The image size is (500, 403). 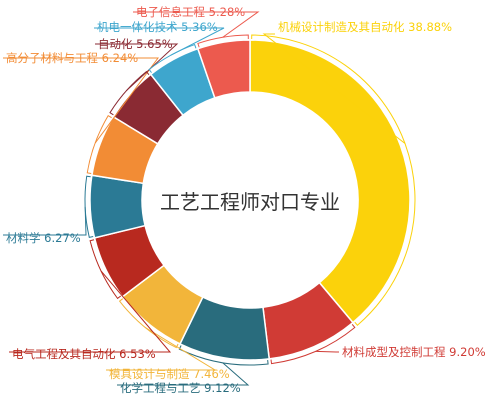 I want to click on slice-label: 模具设计与制造 7.46%, so click(x=169, y=374).